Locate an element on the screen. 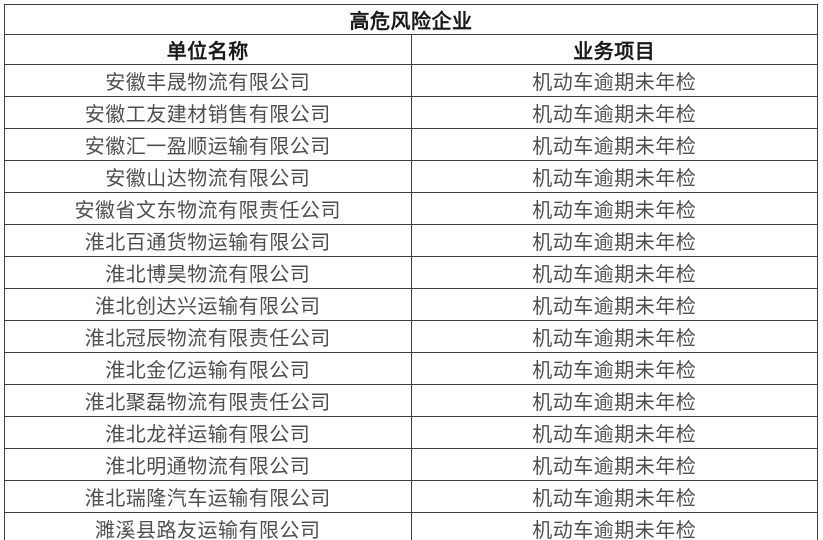 This screenshot has height=540, width=823. table-row: 安徽工友建材销售有限公司 机动车逾期未年检 is located at coordinates (411, 112).